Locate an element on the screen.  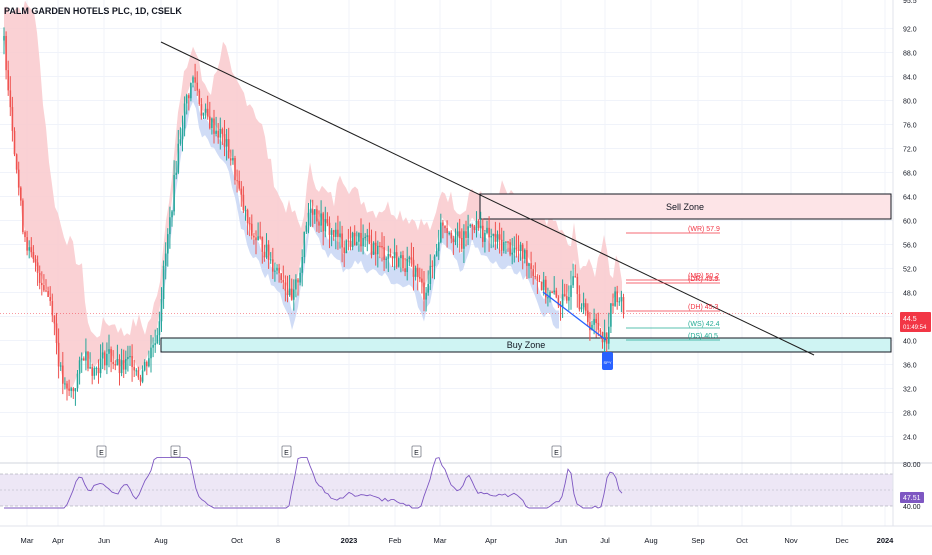
time-tick: 2023 is located at coordinates (349, 540).